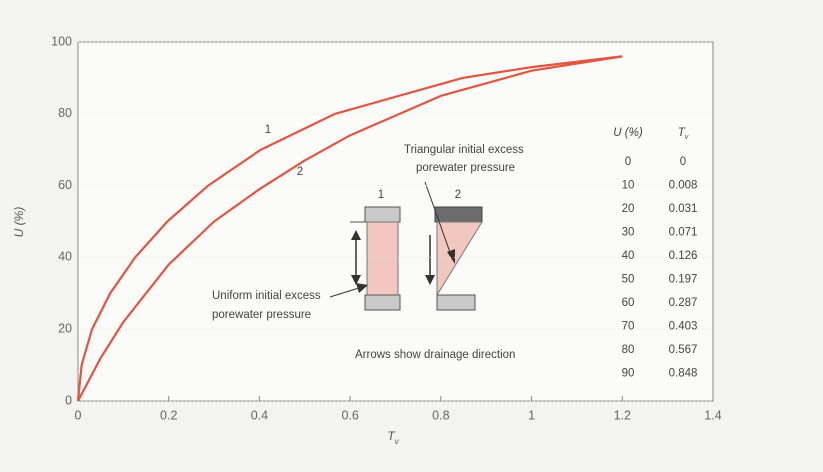 The width and height of the screenshot is (823, 472). I want to click on specimen-label: 2, so click(458, 195).